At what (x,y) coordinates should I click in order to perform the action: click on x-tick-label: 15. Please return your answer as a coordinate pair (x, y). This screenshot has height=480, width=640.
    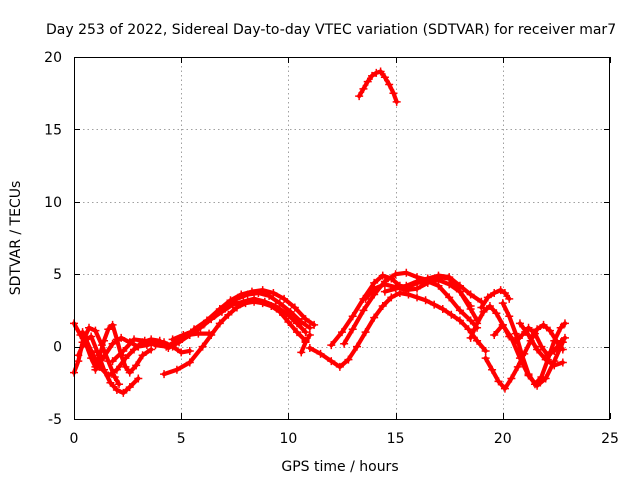
    Looking at the image, I should click on (396, 439).